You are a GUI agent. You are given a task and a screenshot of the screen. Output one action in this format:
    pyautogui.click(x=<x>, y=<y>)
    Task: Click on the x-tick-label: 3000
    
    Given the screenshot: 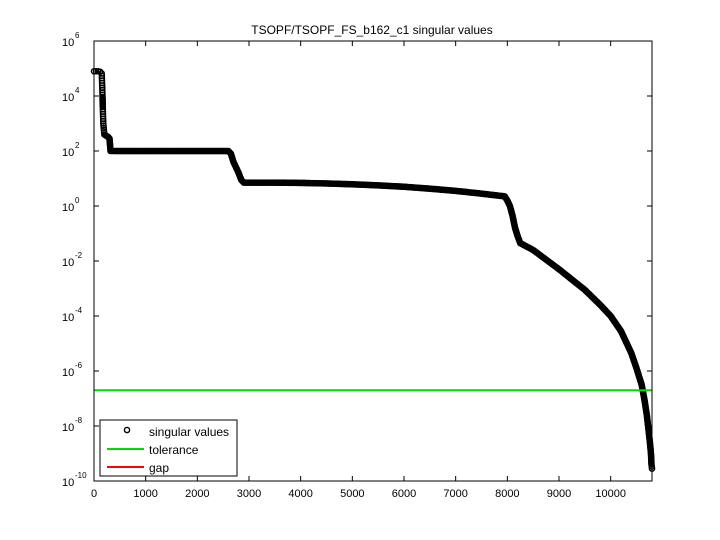 What is the action you would take?
    pyautogui.click(x=249, y=494)
    